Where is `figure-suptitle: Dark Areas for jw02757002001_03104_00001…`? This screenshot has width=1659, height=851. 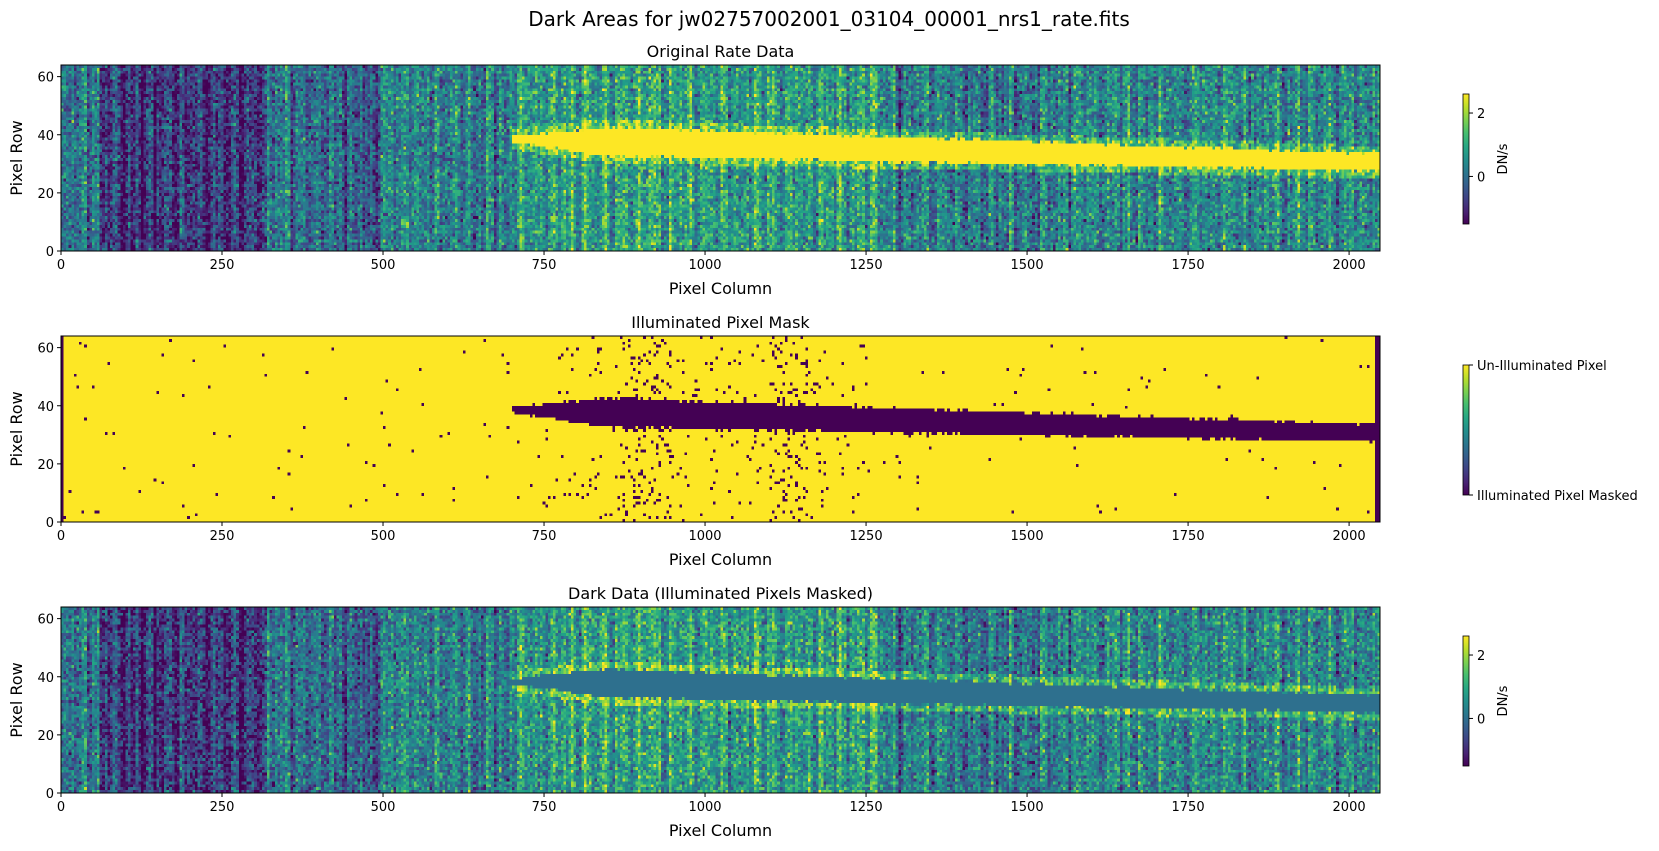 figure-suptitle: Dark Areas for jw02757002001_03104_00001… is located at coordinates (829, 19).